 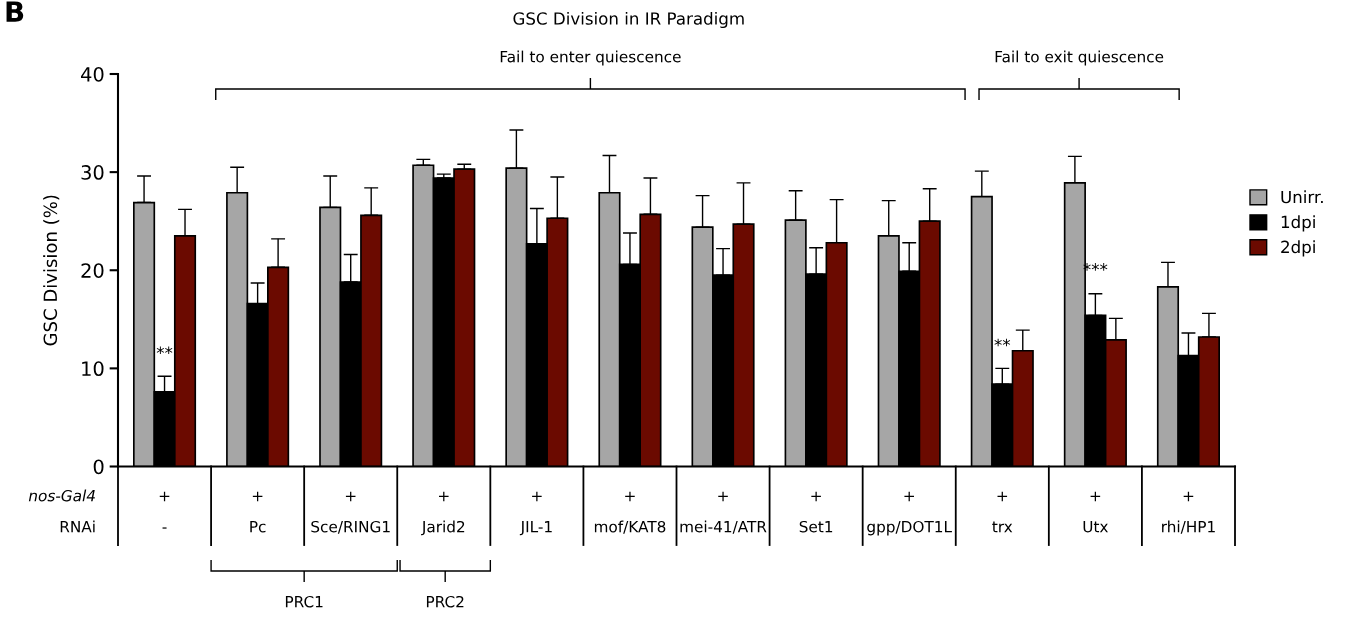 What do you see at coordinates (816, 526) in the screenshot?
I see `x-tick-label: Set1` at bounding box center [816, 526].